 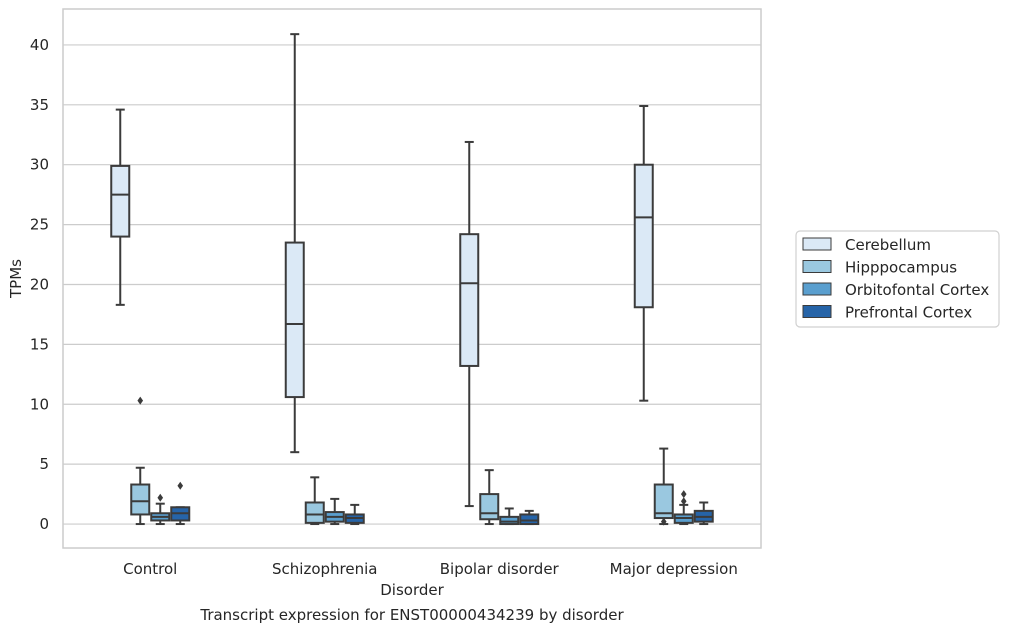 What do you see at coordinates (39, 105) in the screenshot?
I see `y-tick-label: 35` at bounding box center [39, 105].